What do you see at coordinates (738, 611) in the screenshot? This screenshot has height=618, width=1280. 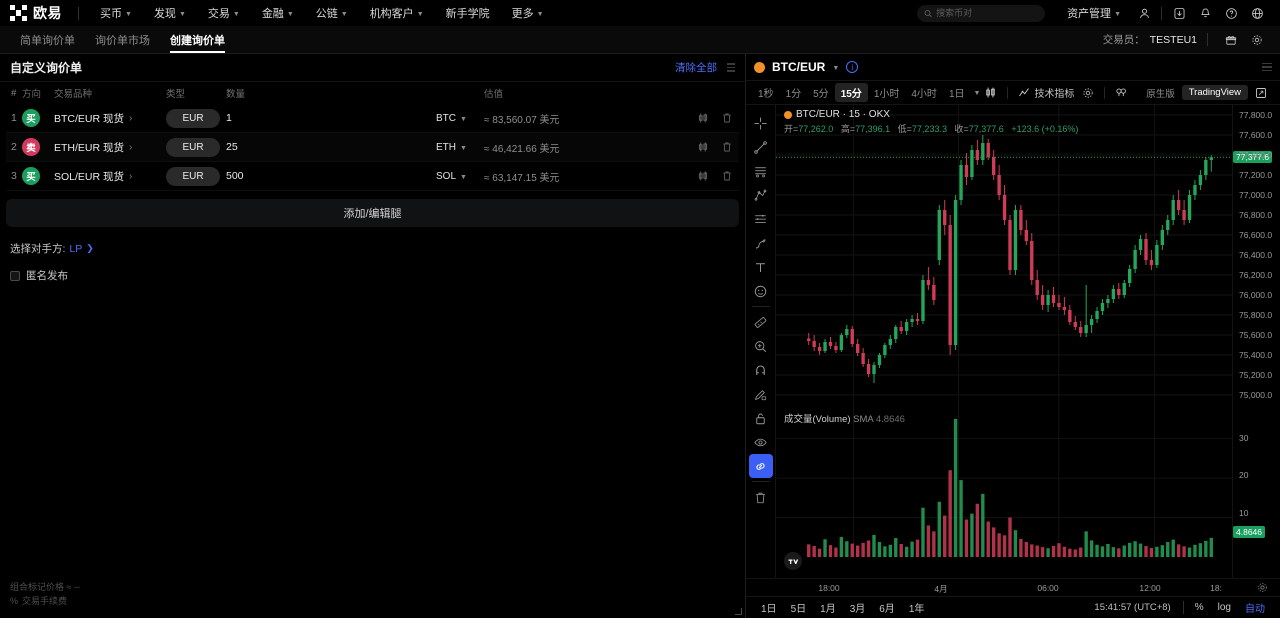 I see `panel-resize-handle` at bounding box center [738, 611].